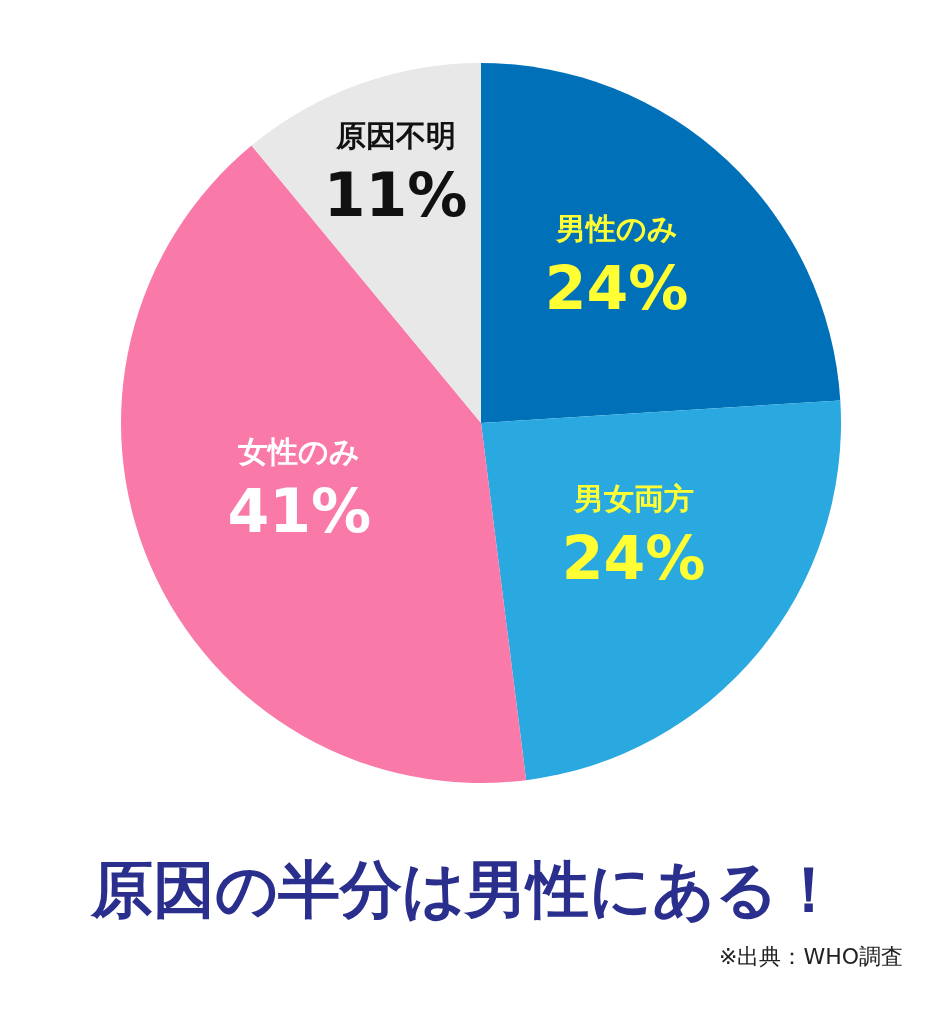  Describe the element at coordinates (299, 510) in the screenshot. I see `data-label: 41%` at that location.